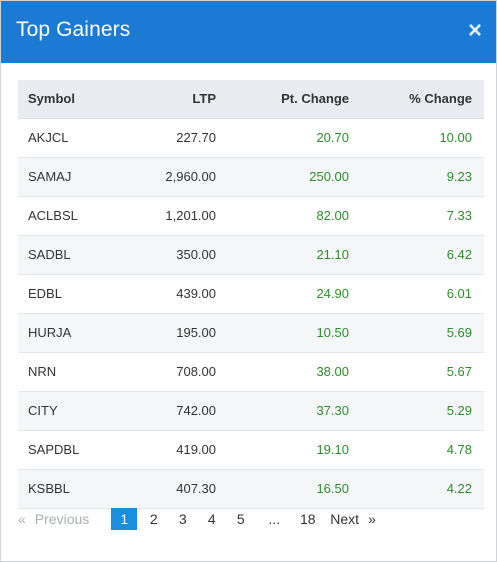 The image size is (497, 562). Describe the element at coordinates (173, 216) in the screenshot. I see `cell-ltp: 1,201.00` at that location.